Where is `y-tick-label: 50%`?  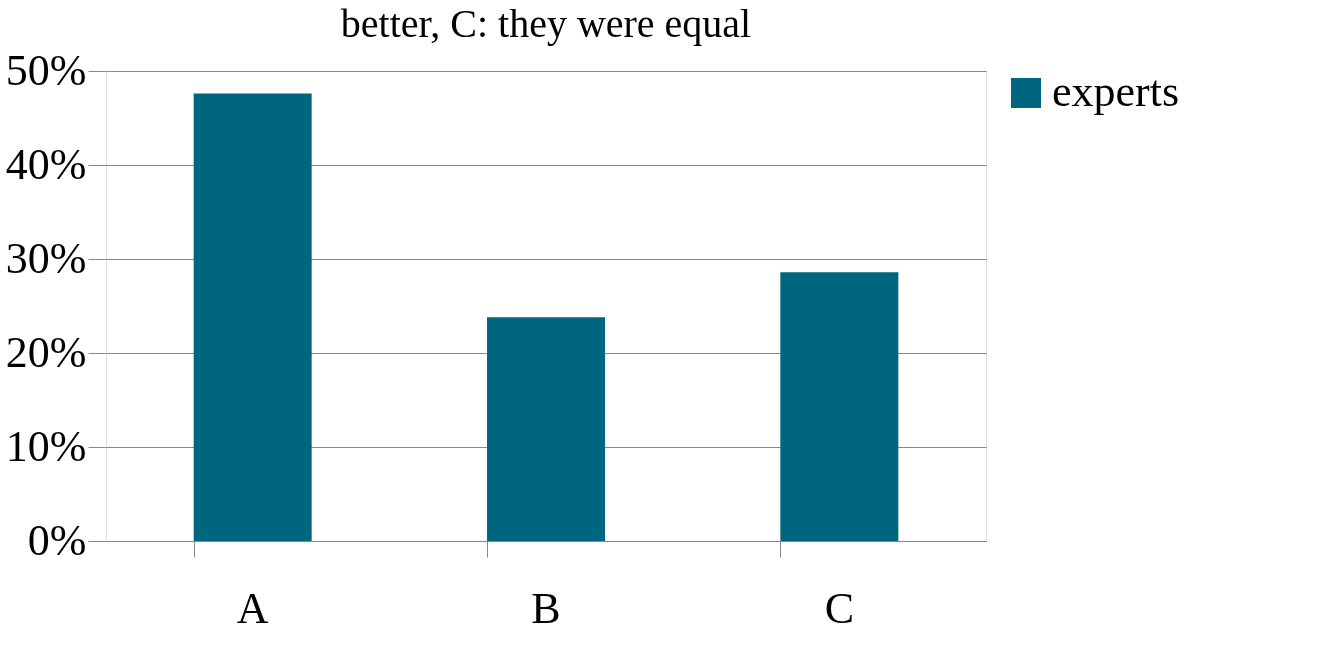 y-tick-label: 50% is located at coordinates (46, 70).